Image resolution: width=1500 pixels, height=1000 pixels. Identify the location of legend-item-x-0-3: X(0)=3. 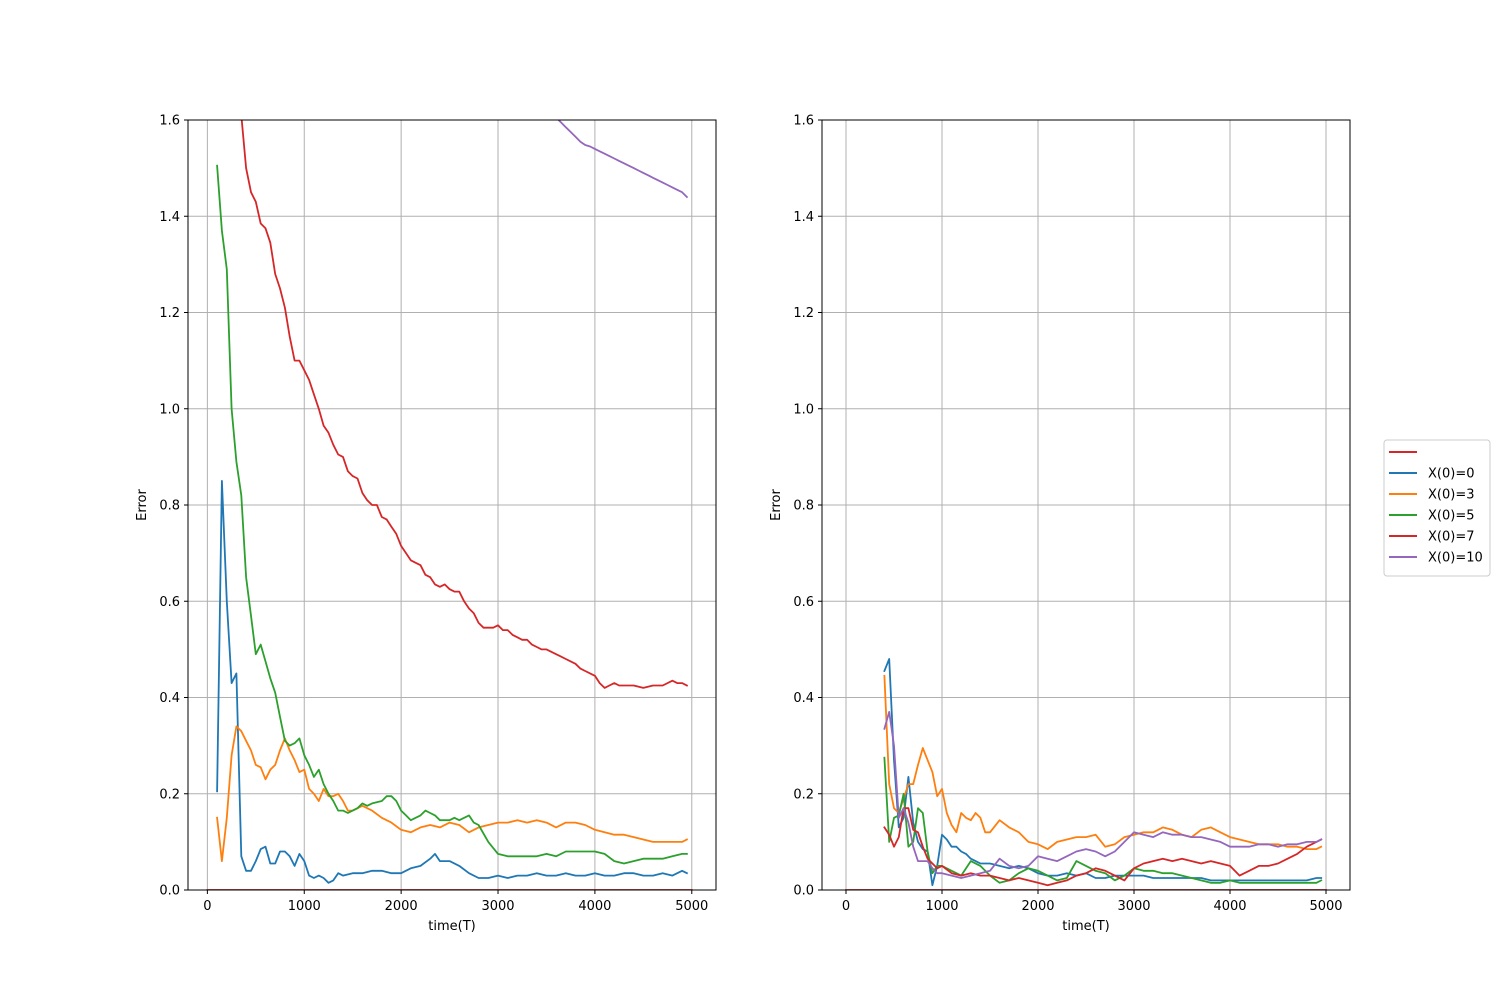
(1431, 495).